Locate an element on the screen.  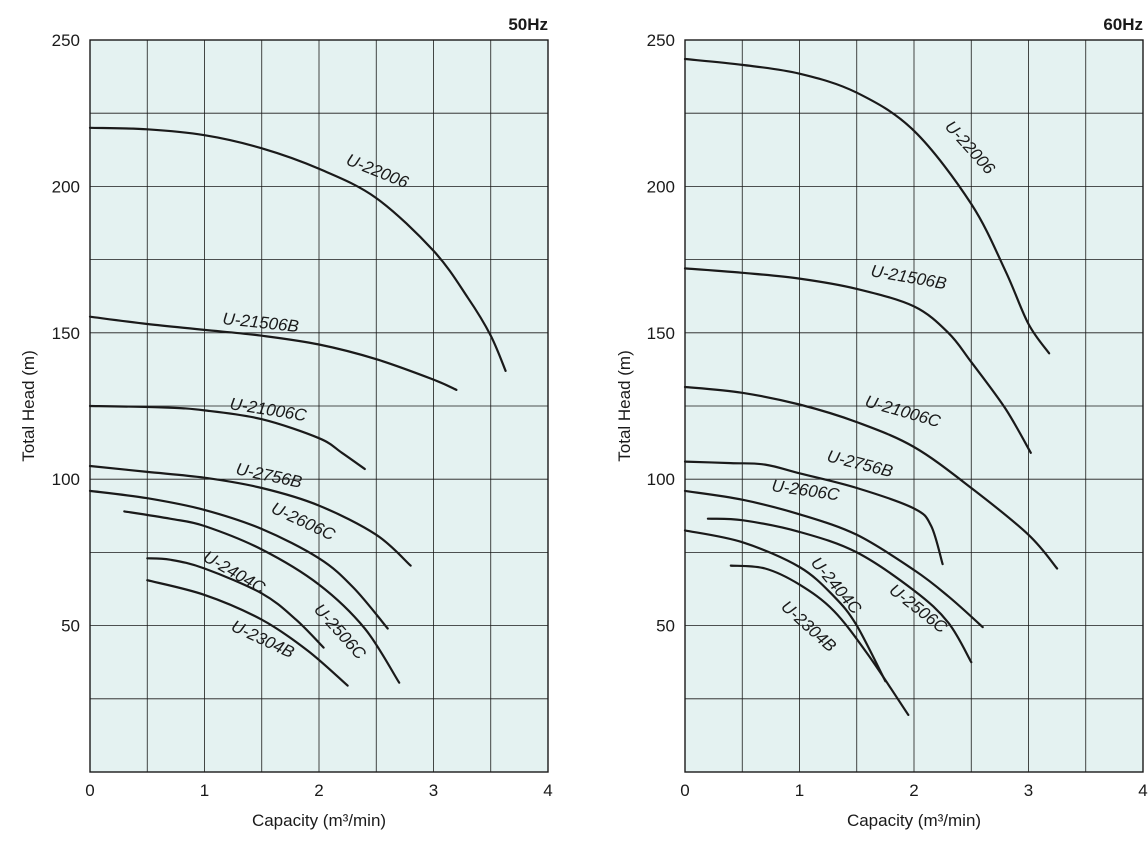
curve-u2606c-50hz is located at coordinates (238, 559).